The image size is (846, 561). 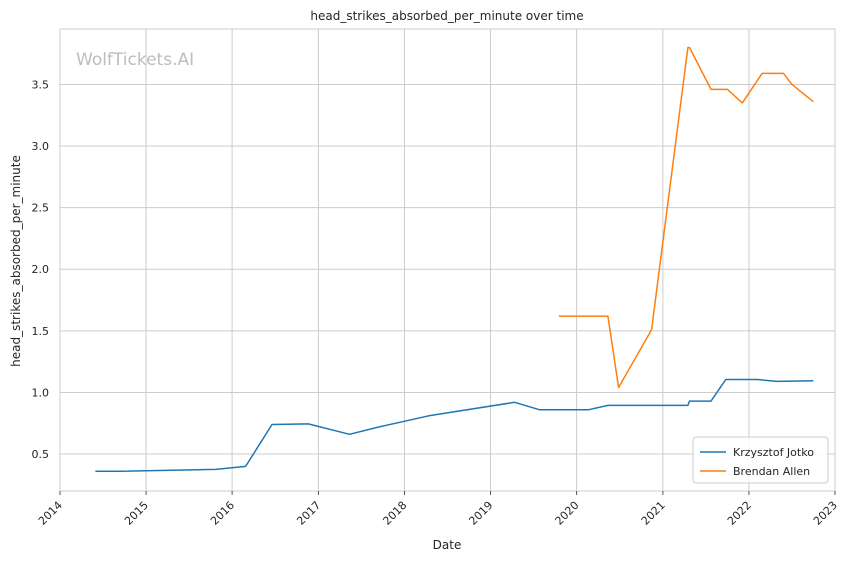 What do you see at coordinates (653, 513) in the screenshot?
I see `x-tick-label-2021: 2021` at bounding box center [653, 513].